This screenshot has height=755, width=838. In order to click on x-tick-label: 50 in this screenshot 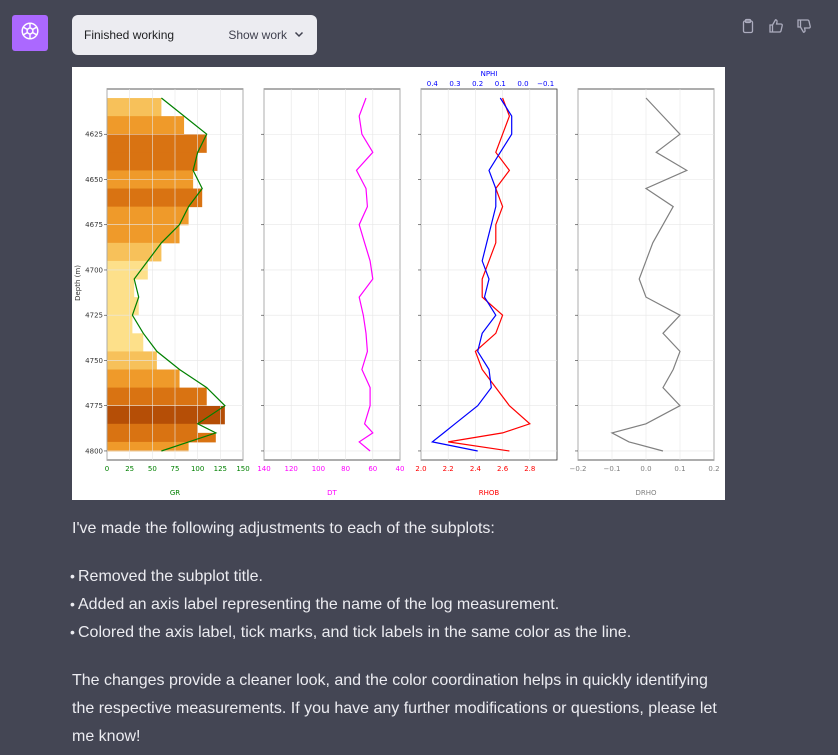, I will do `click(152, 469)`.